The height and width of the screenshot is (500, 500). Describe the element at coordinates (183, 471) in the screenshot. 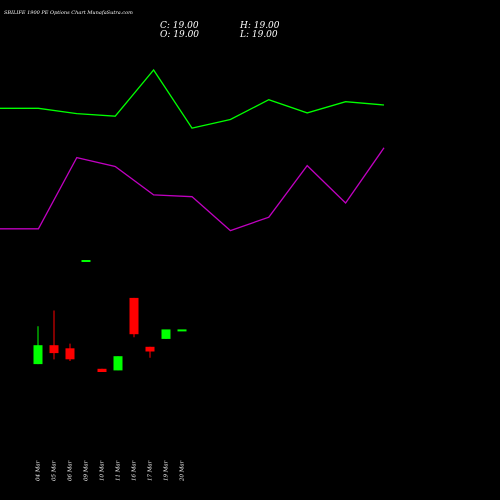

I see `x-tick-label: 20 Mar` at that location.